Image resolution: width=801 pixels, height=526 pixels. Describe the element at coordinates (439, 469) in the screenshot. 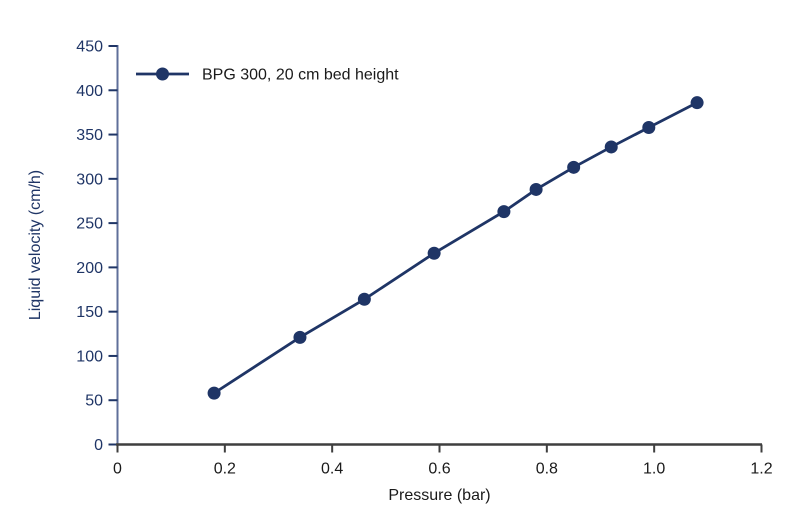

I see `x-tick-label: 0.6` at that location.